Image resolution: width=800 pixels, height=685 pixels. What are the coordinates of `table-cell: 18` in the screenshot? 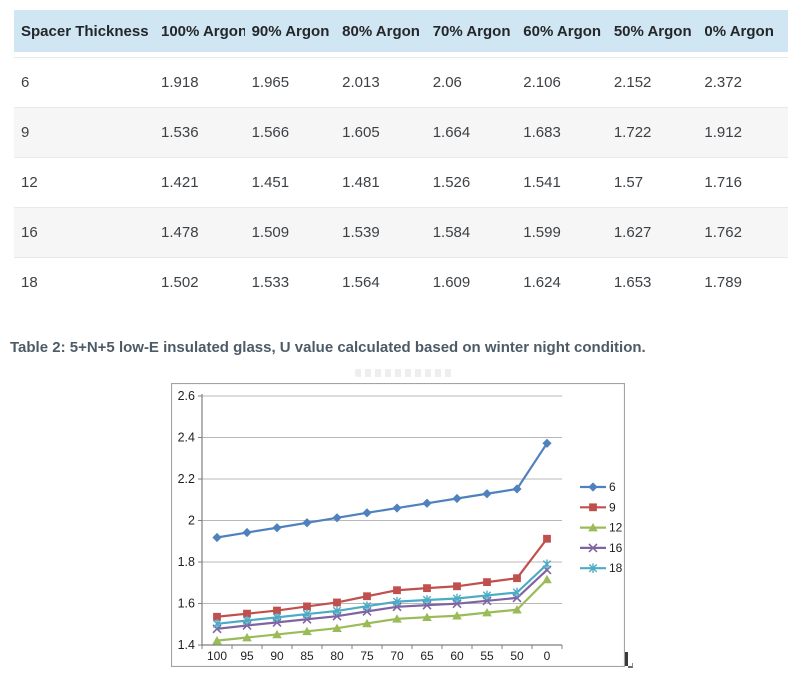 It's located at (29, 282).